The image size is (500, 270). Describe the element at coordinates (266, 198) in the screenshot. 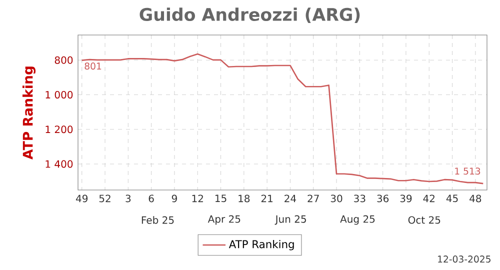

I see `x-tick-label: 21` at that location.